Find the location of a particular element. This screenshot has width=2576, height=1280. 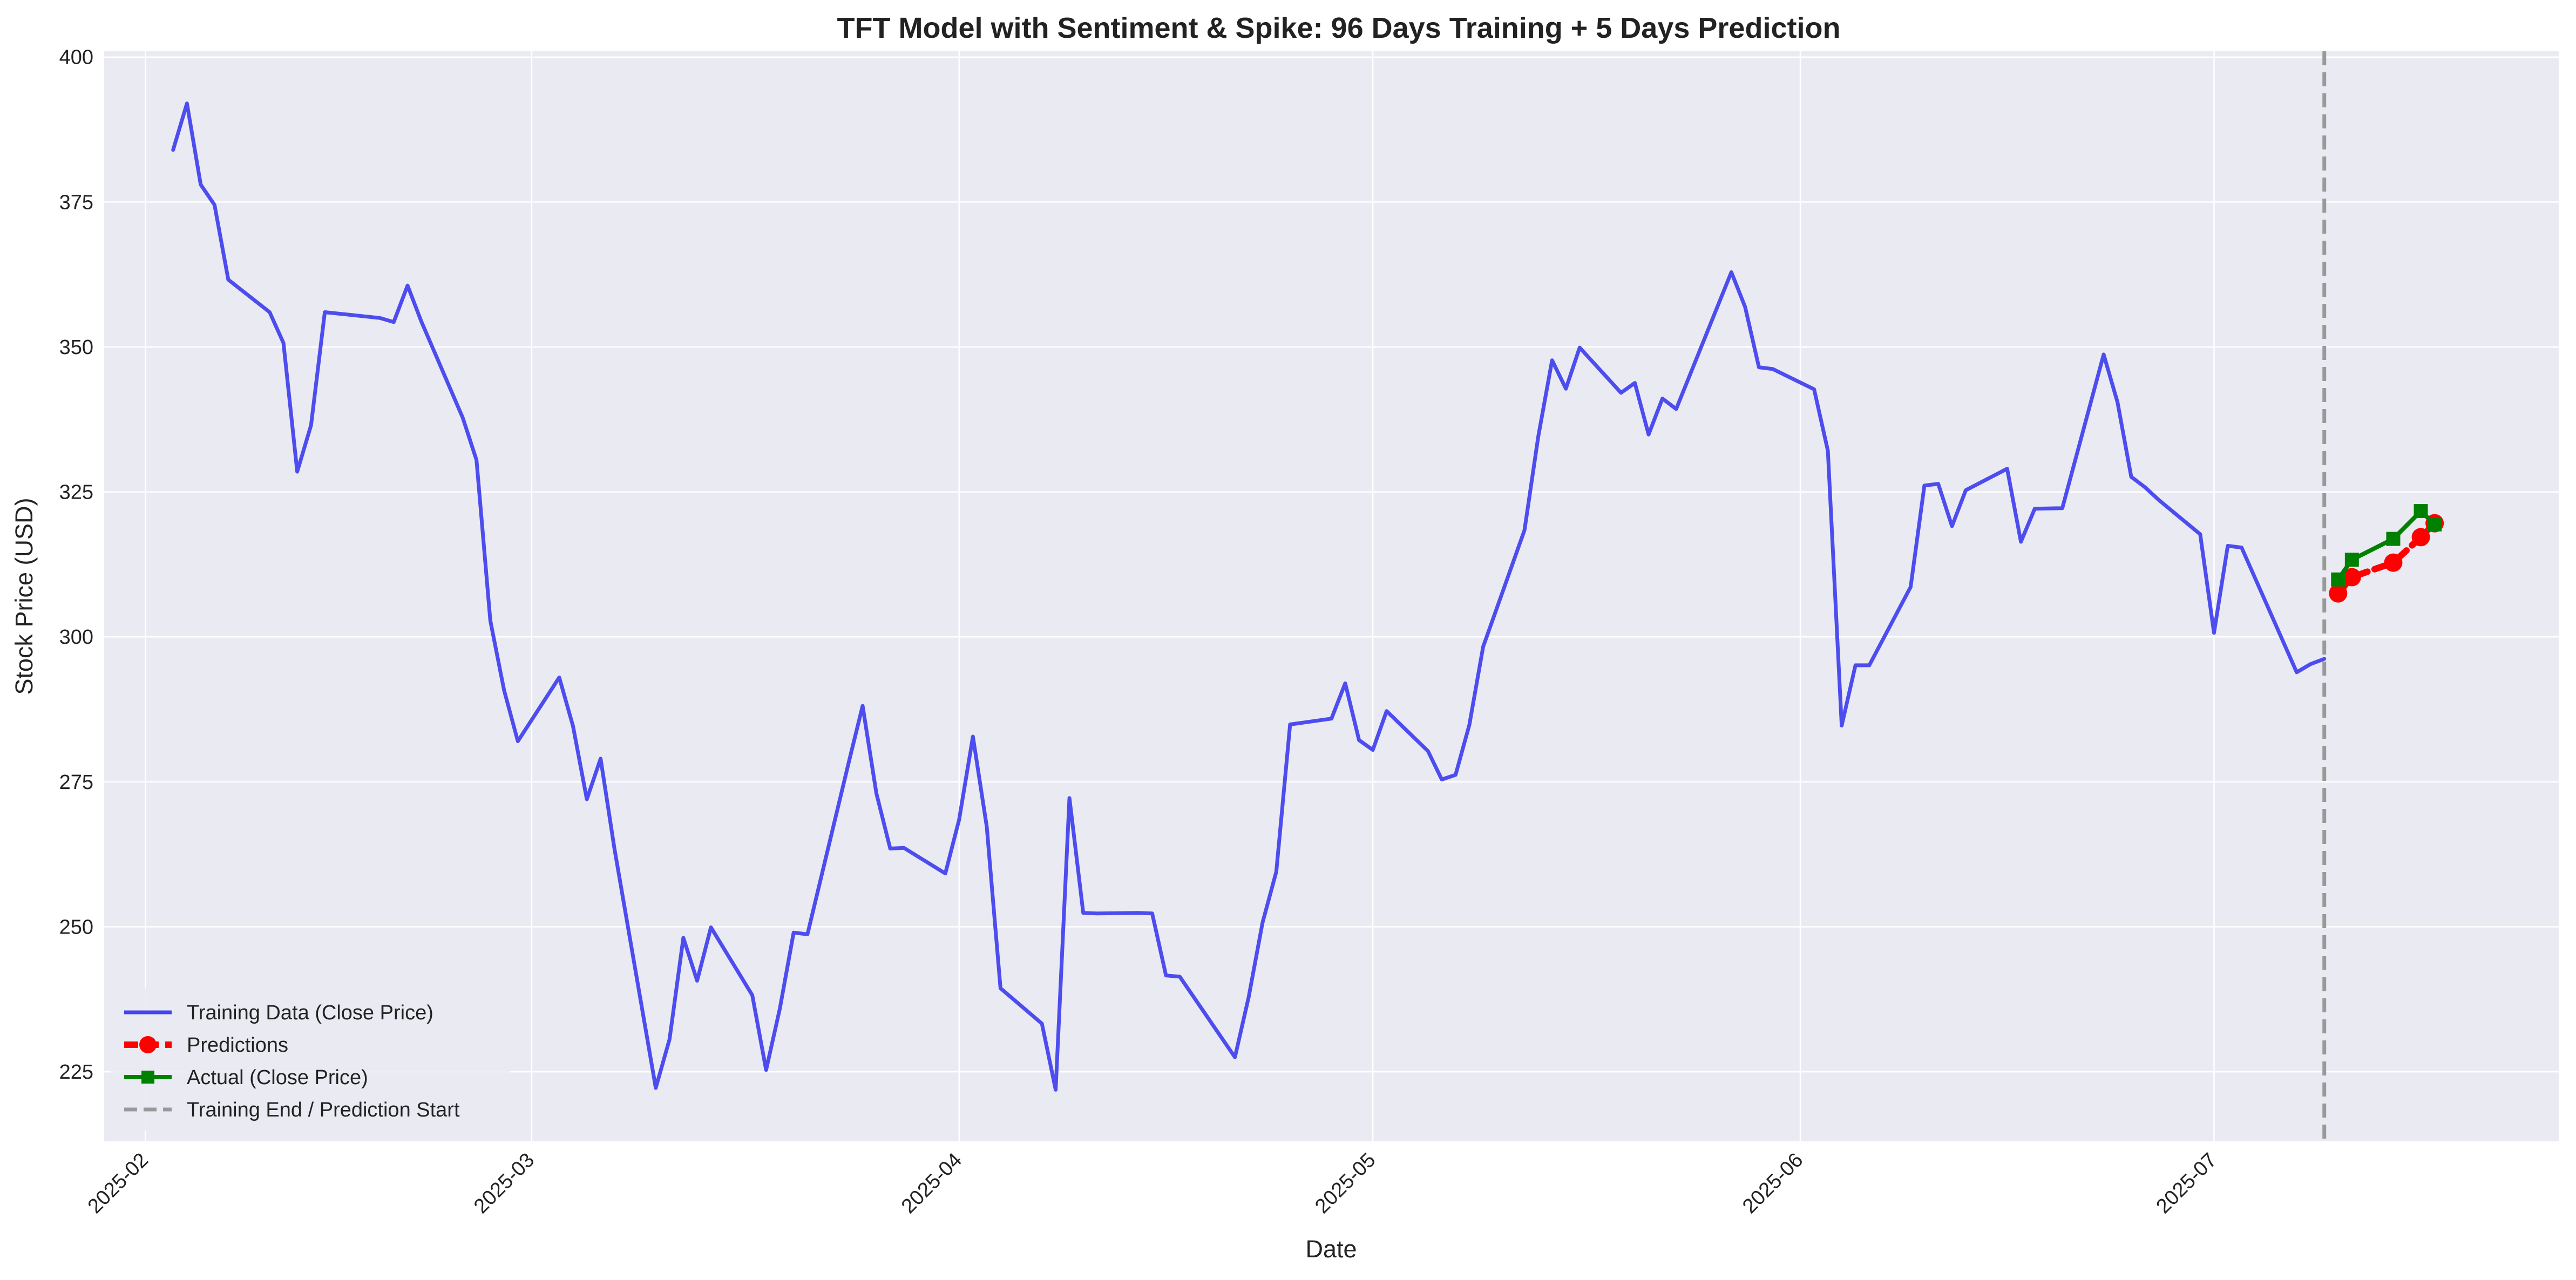

legend-label: Training Data (Close Price) is located at coordinates (310, 1013).